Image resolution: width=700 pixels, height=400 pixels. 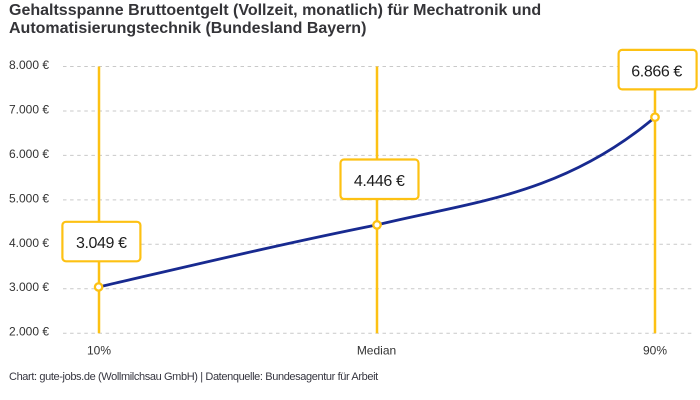 I want to click on svg-text: 10%, so click(x=99, y=351).